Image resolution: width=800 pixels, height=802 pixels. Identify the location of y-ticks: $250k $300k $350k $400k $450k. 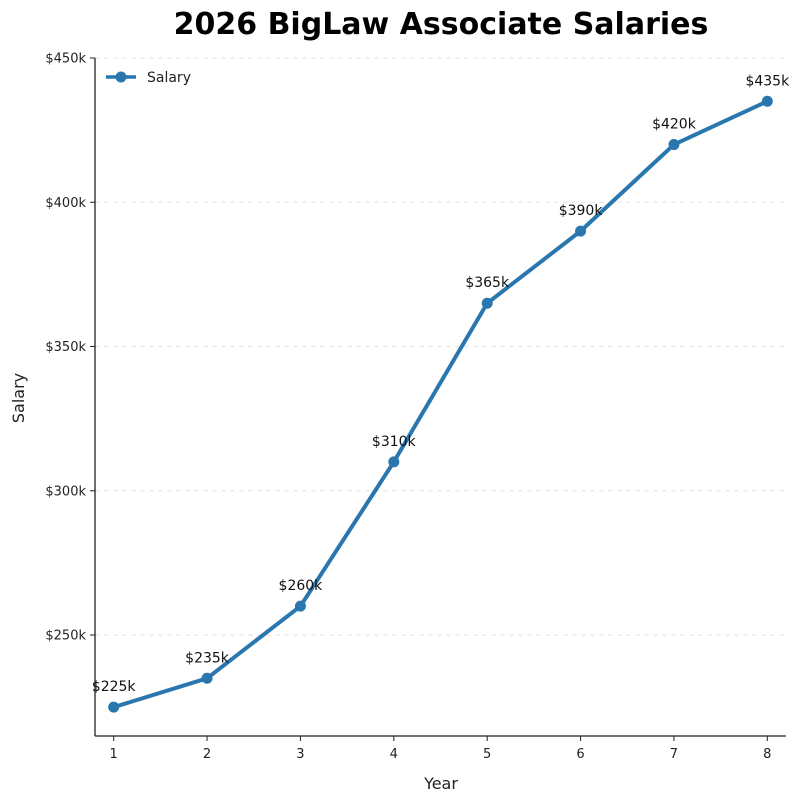
(70, 348).